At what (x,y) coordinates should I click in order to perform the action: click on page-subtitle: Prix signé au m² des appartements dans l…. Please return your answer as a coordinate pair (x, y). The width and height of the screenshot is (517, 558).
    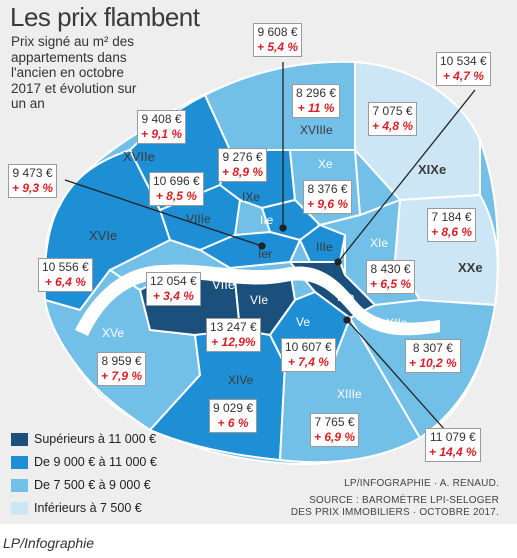
    Looking at the image, I should click on (74, 72).